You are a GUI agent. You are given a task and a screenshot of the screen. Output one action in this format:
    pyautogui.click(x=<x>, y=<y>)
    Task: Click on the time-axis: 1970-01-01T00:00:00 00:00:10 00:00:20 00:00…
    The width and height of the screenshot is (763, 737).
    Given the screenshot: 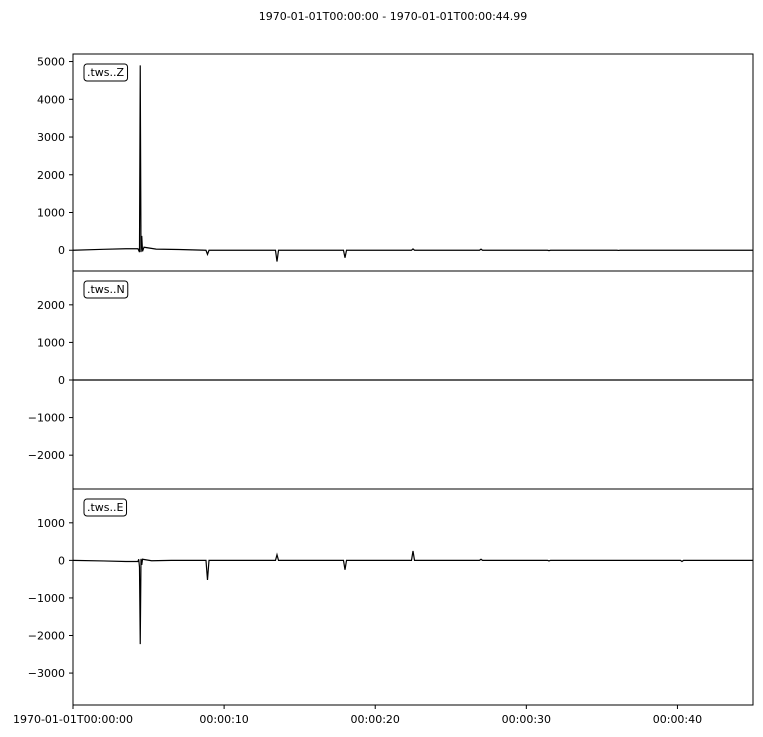 What is the action you would take?
    pyautogui.click(x=357, y=715)
    